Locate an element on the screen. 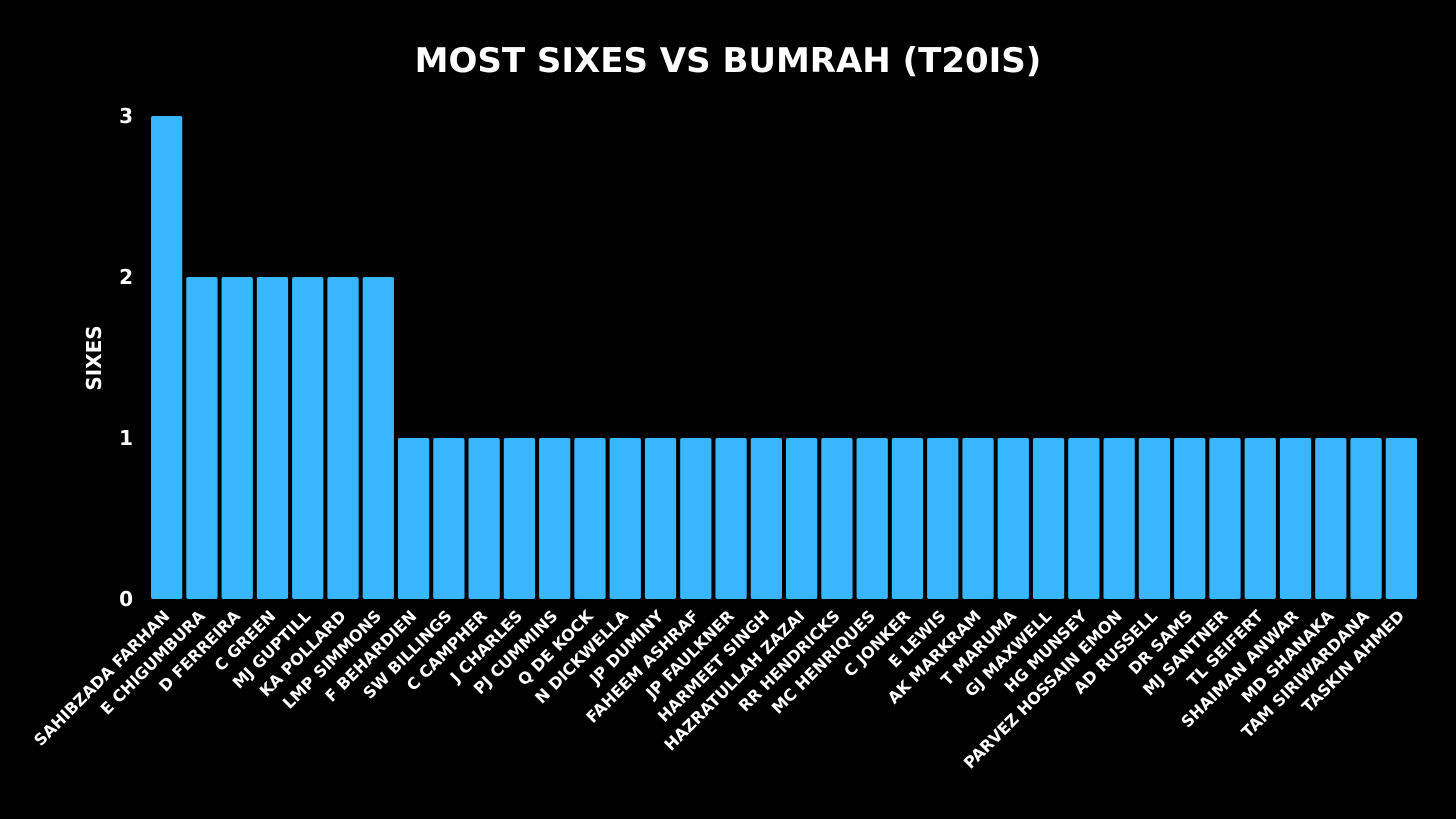 The width and height of the screenshot is (1456, 819). y-axis-ticks: 0 1 2 3 is located at coordinates (126, 357).